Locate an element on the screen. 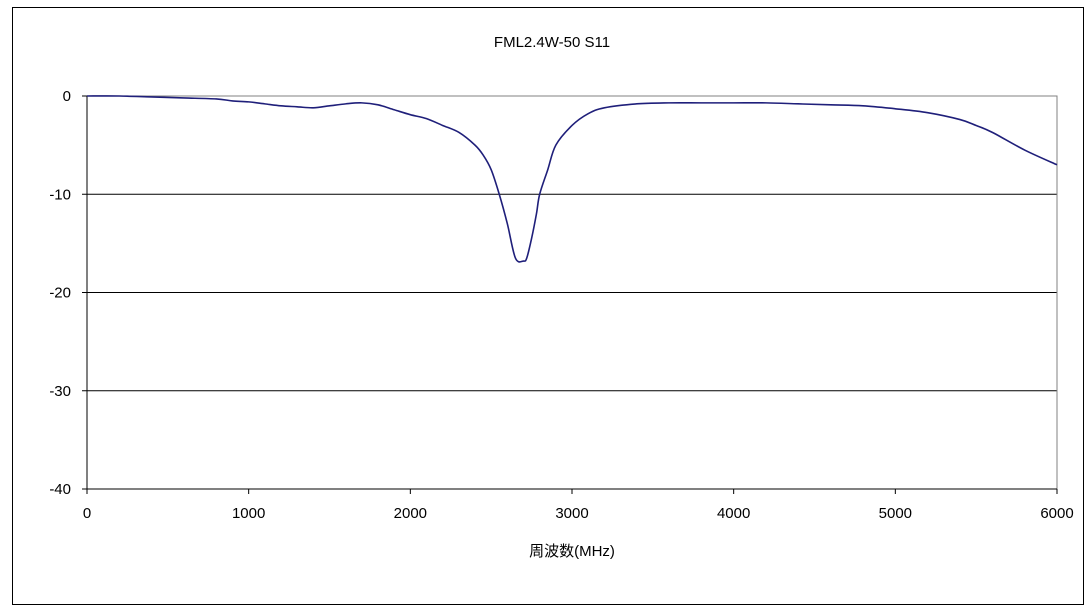  y-tick-label: -30 is located at coordinates (60, 391).